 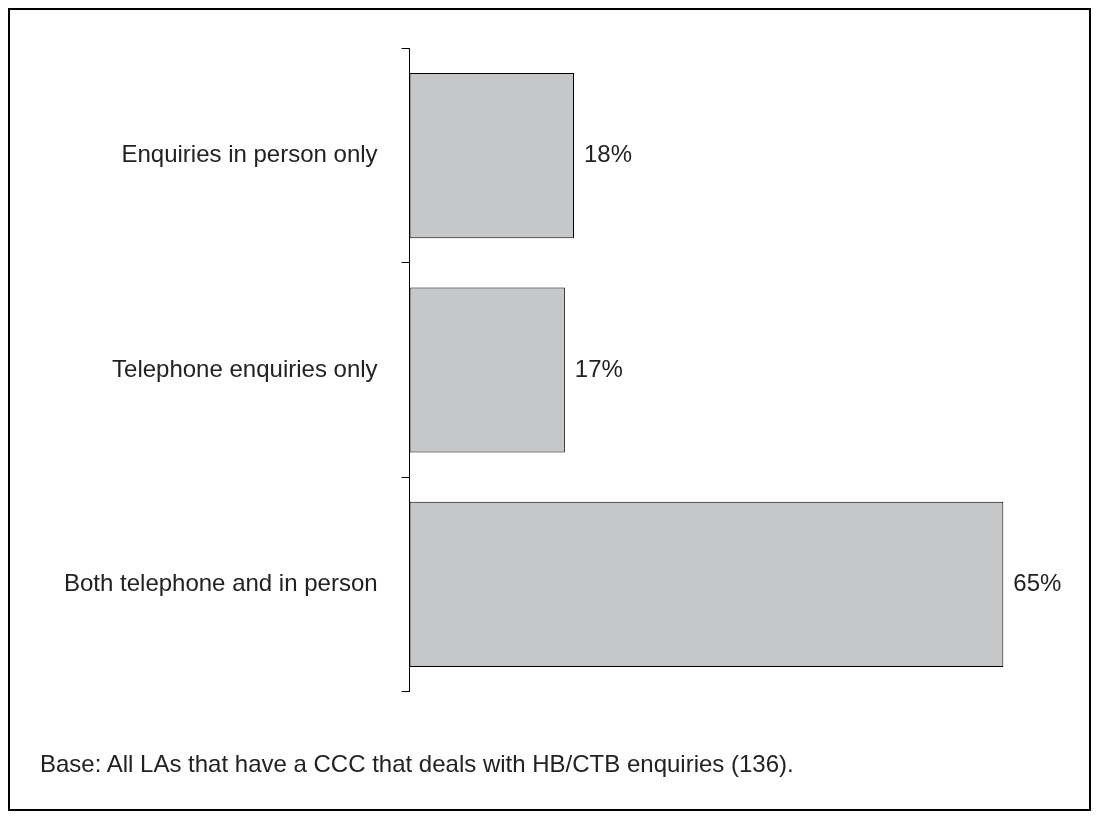 I want to click on data-label: 65%, so click(x=1037, y=583).